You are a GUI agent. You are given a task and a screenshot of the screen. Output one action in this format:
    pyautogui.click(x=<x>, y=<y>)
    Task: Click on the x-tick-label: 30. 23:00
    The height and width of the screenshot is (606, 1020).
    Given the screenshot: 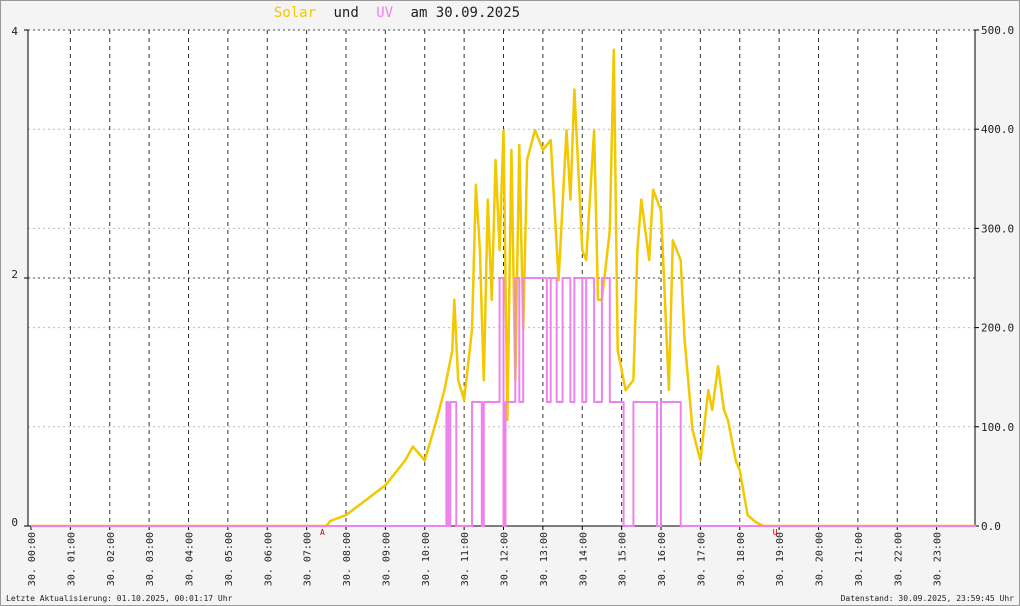 What is the action you would take?
    pyautogui.click(x=938, y=559)
    